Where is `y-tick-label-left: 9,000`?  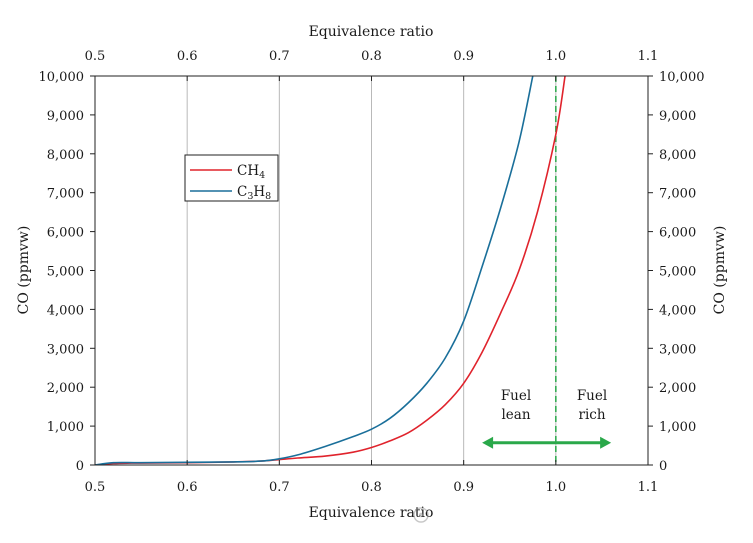
y-tick-label-left: 9,000 is located at coordinates (65, 116).